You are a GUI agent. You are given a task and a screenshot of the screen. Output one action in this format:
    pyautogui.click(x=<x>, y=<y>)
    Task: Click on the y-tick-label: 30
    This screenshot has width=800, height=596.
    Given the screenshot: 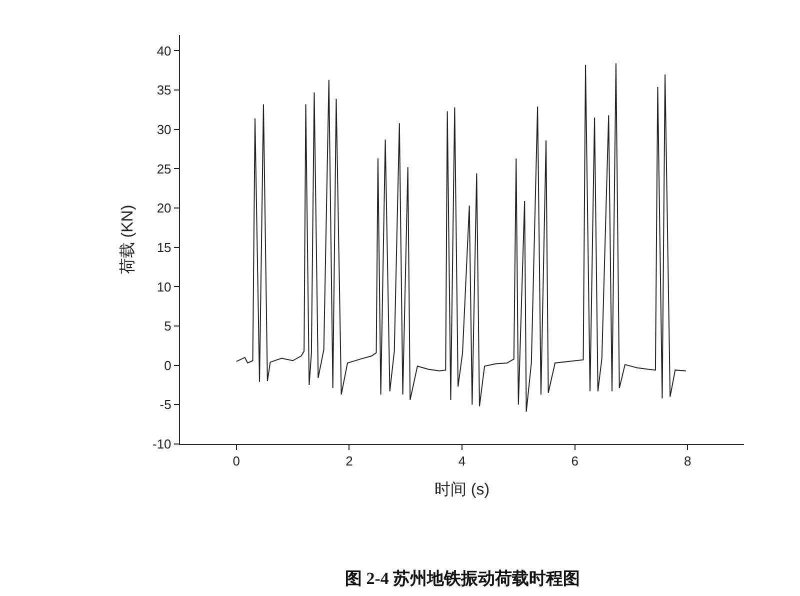 What is the action you would take?
    pyautogui.click(x=164, y=129)
    